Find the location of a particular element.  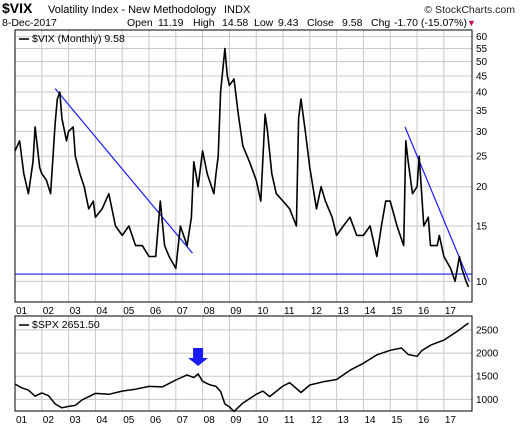

vix-x-tick-label: 06 is located at coordinates (156, 311).